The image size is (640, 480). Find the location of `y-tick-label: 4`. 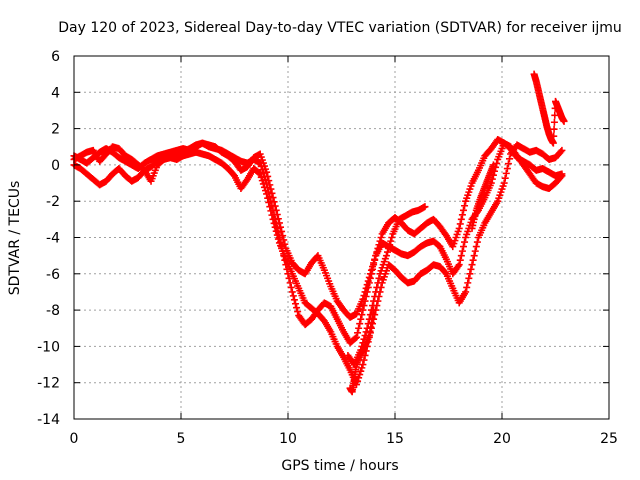

y-tick-label: 4 is located at coordinates (55, 93).